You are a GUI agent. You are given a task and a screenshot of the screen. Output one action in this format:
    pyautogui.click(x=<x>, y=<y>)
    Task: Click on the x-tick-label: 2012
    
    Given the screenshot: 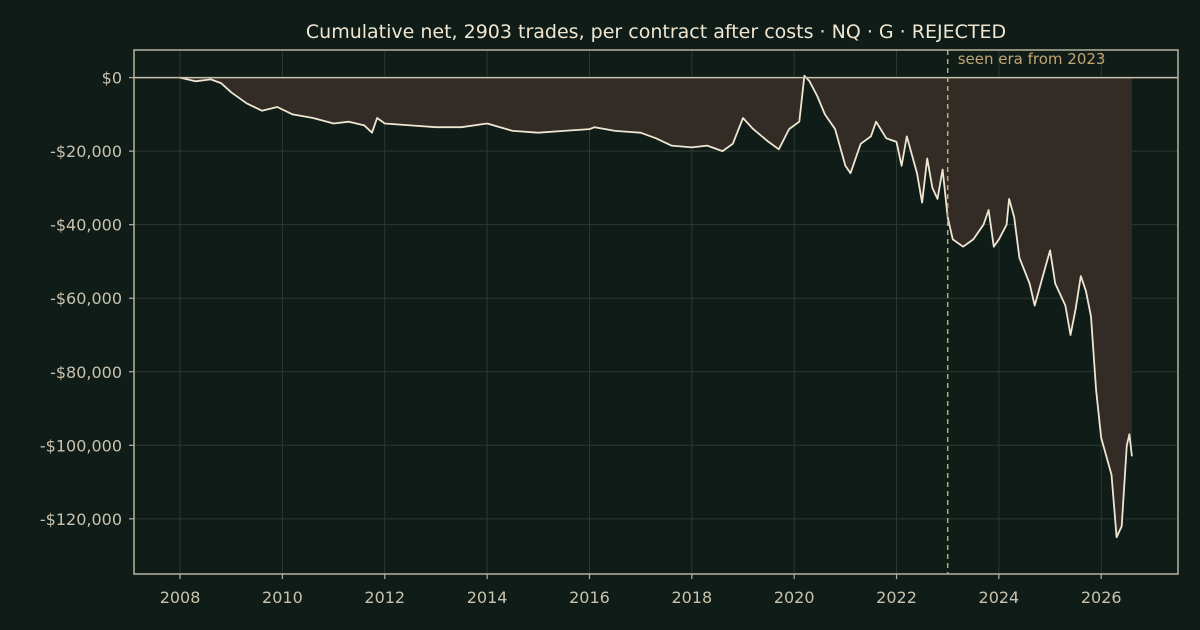 What is the action you would take?
    pyautogui.click(x=384, y=597)
    